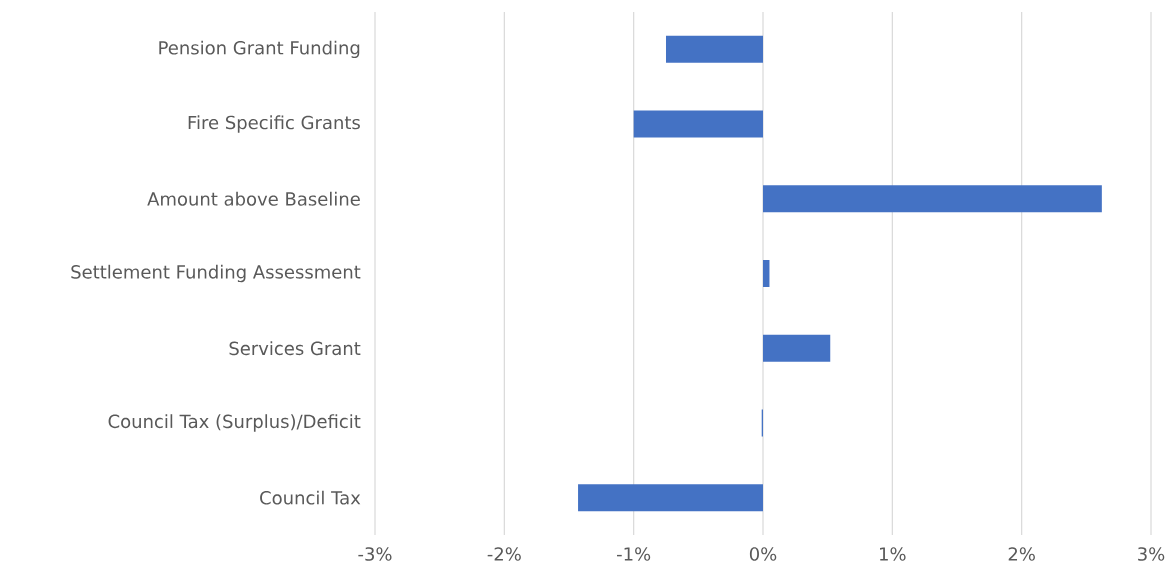 This screenshot has width=1175, height=569. Describe the element at coordinates (310, 497) in the screenshot. I see `y-tick-label: Council Tax` at that location.